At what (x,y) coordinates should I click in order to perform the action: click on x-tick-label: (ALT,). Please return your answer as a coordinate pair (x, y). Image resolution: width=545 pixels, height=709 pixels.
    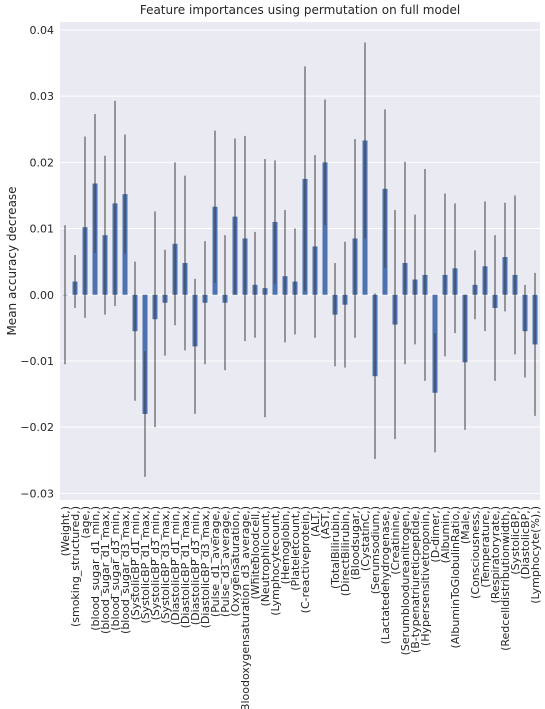
    Looking at the image, I should click on (315, 521).